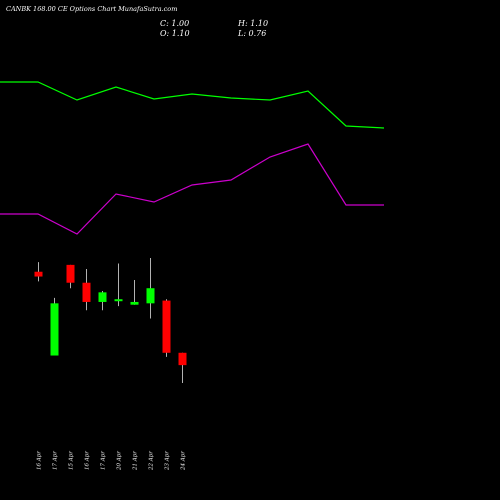 The width and height of the screenshot is (500, 500). Describe the element at coordinates (120, 461) in the screenshot. I see `x-tick-label: 20 Apr` at that location.